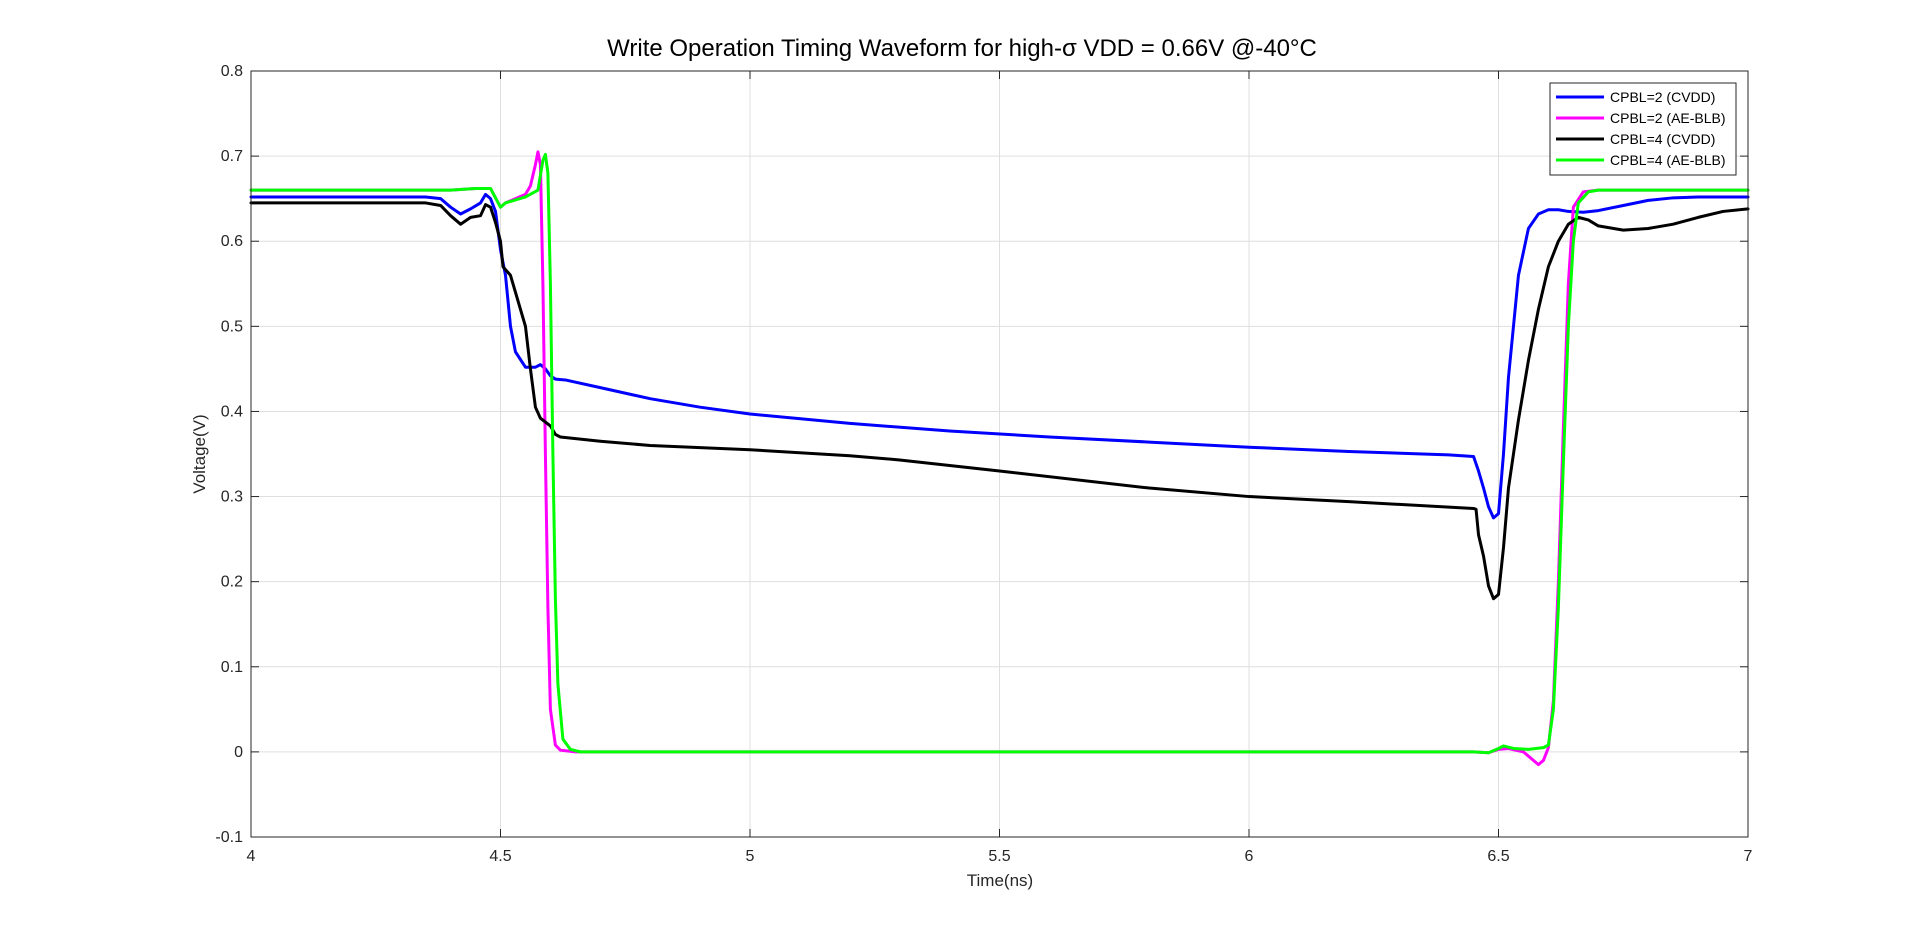 This screenshot has height=936, width=1920. I want to click on legend-label: CPBL=2 (AE-BLB), so click(1668, 118).